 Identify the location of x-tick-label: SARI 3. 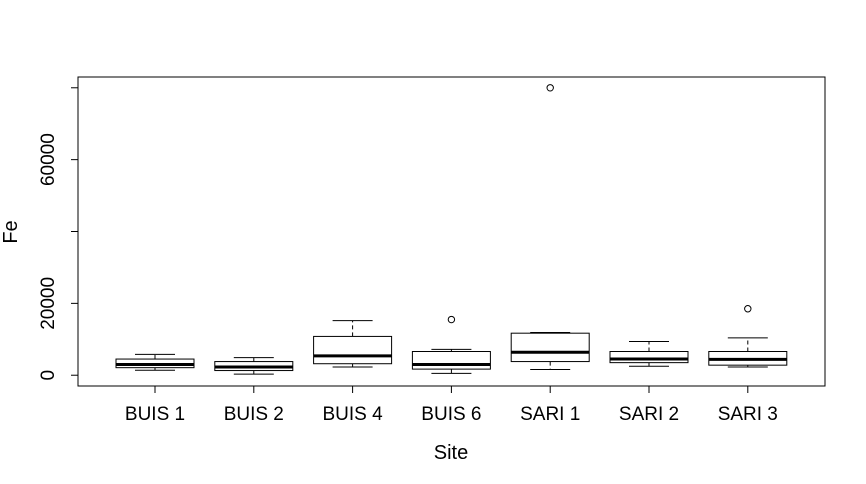
(748, 414).